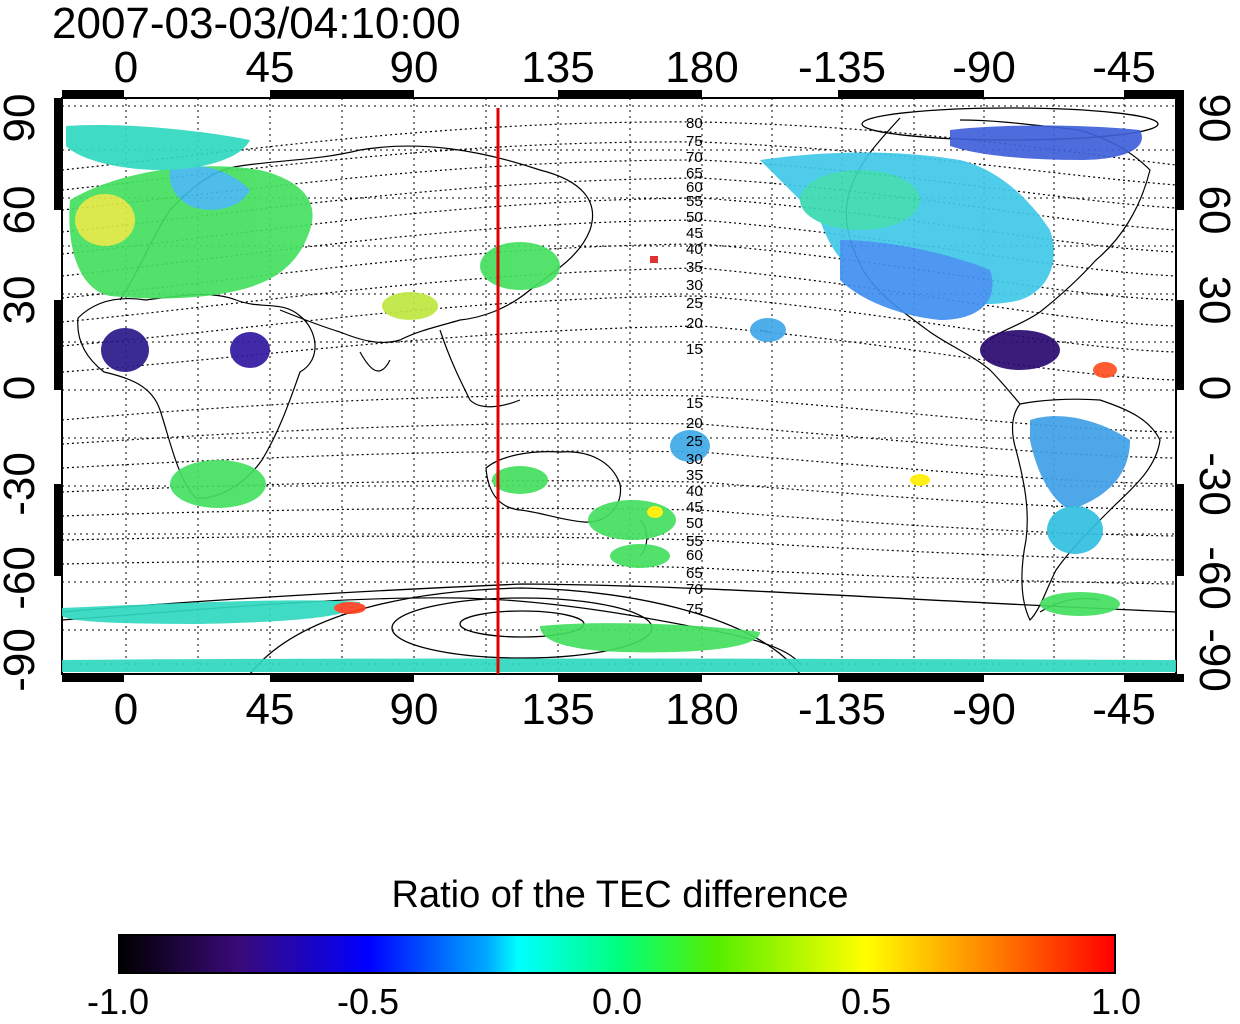  What do you see at coordinates (558, 709) in the screenshot?
I see `bottom-lon-tick: 135` at bounding box center [558, 709].